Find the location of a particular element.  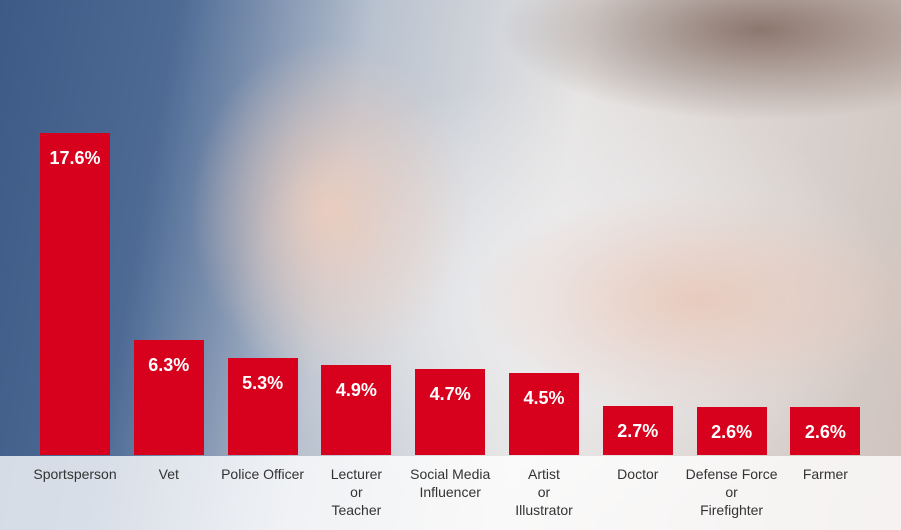

value-label: 4.9% is located at coordinates (356, 390).